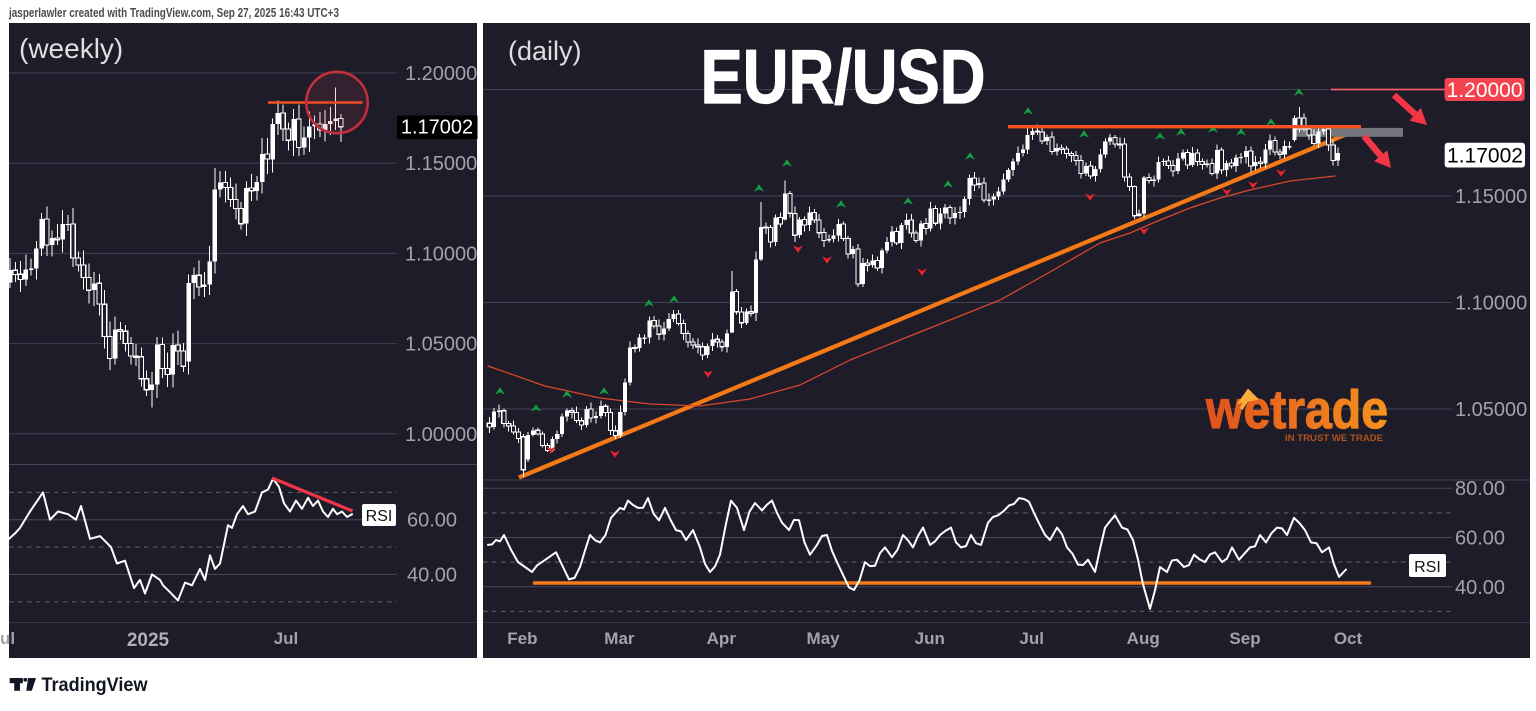 The image size is (1536, 711). What do you see at coordinates (545, 51) in the screenshot?
I see `svg-text: (daily)` at bounding box center [545, 51].